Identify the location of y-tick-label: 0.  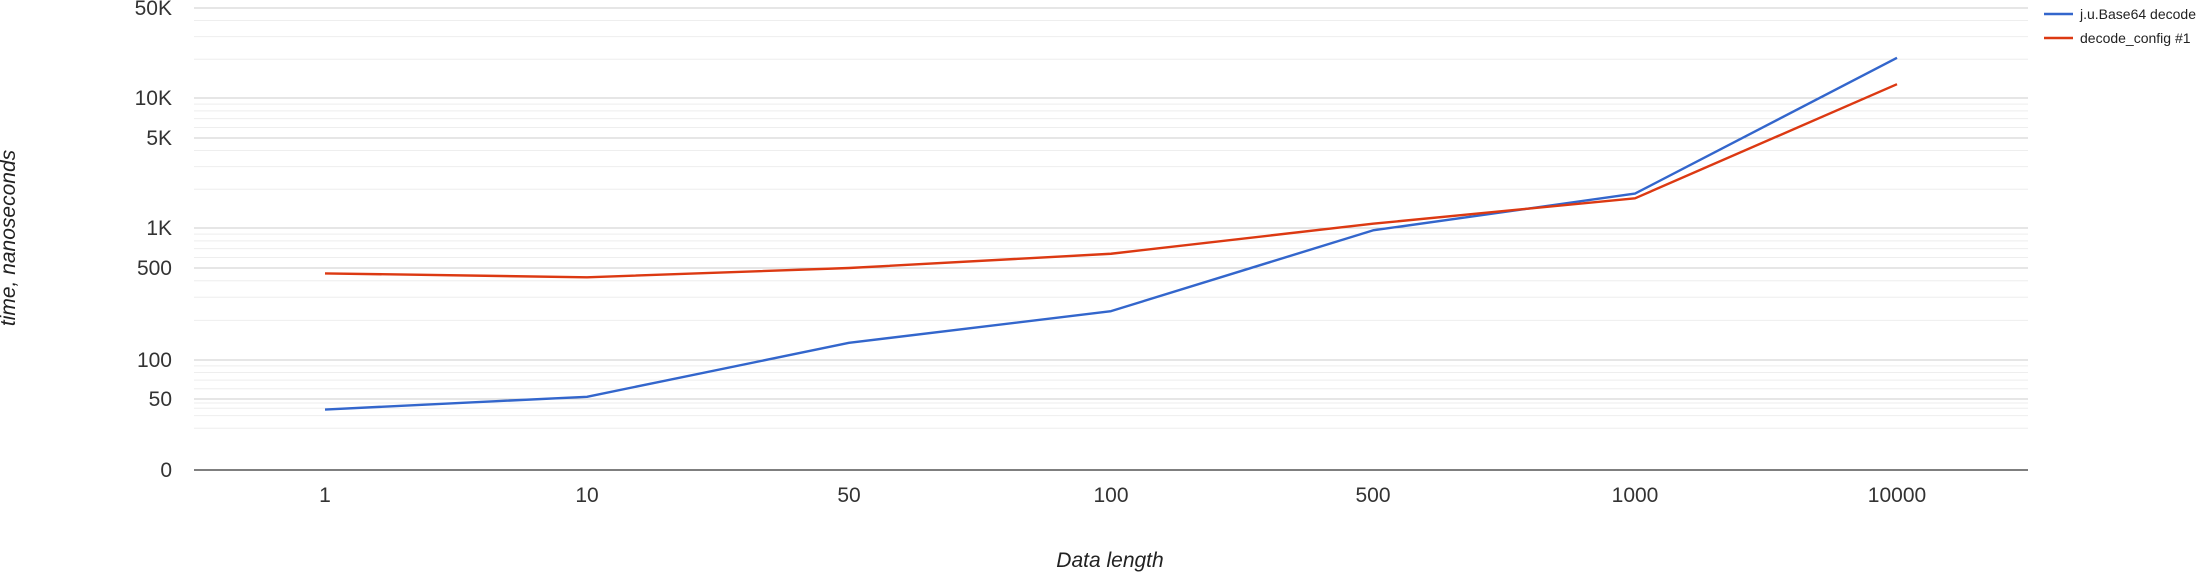
(166, 470).